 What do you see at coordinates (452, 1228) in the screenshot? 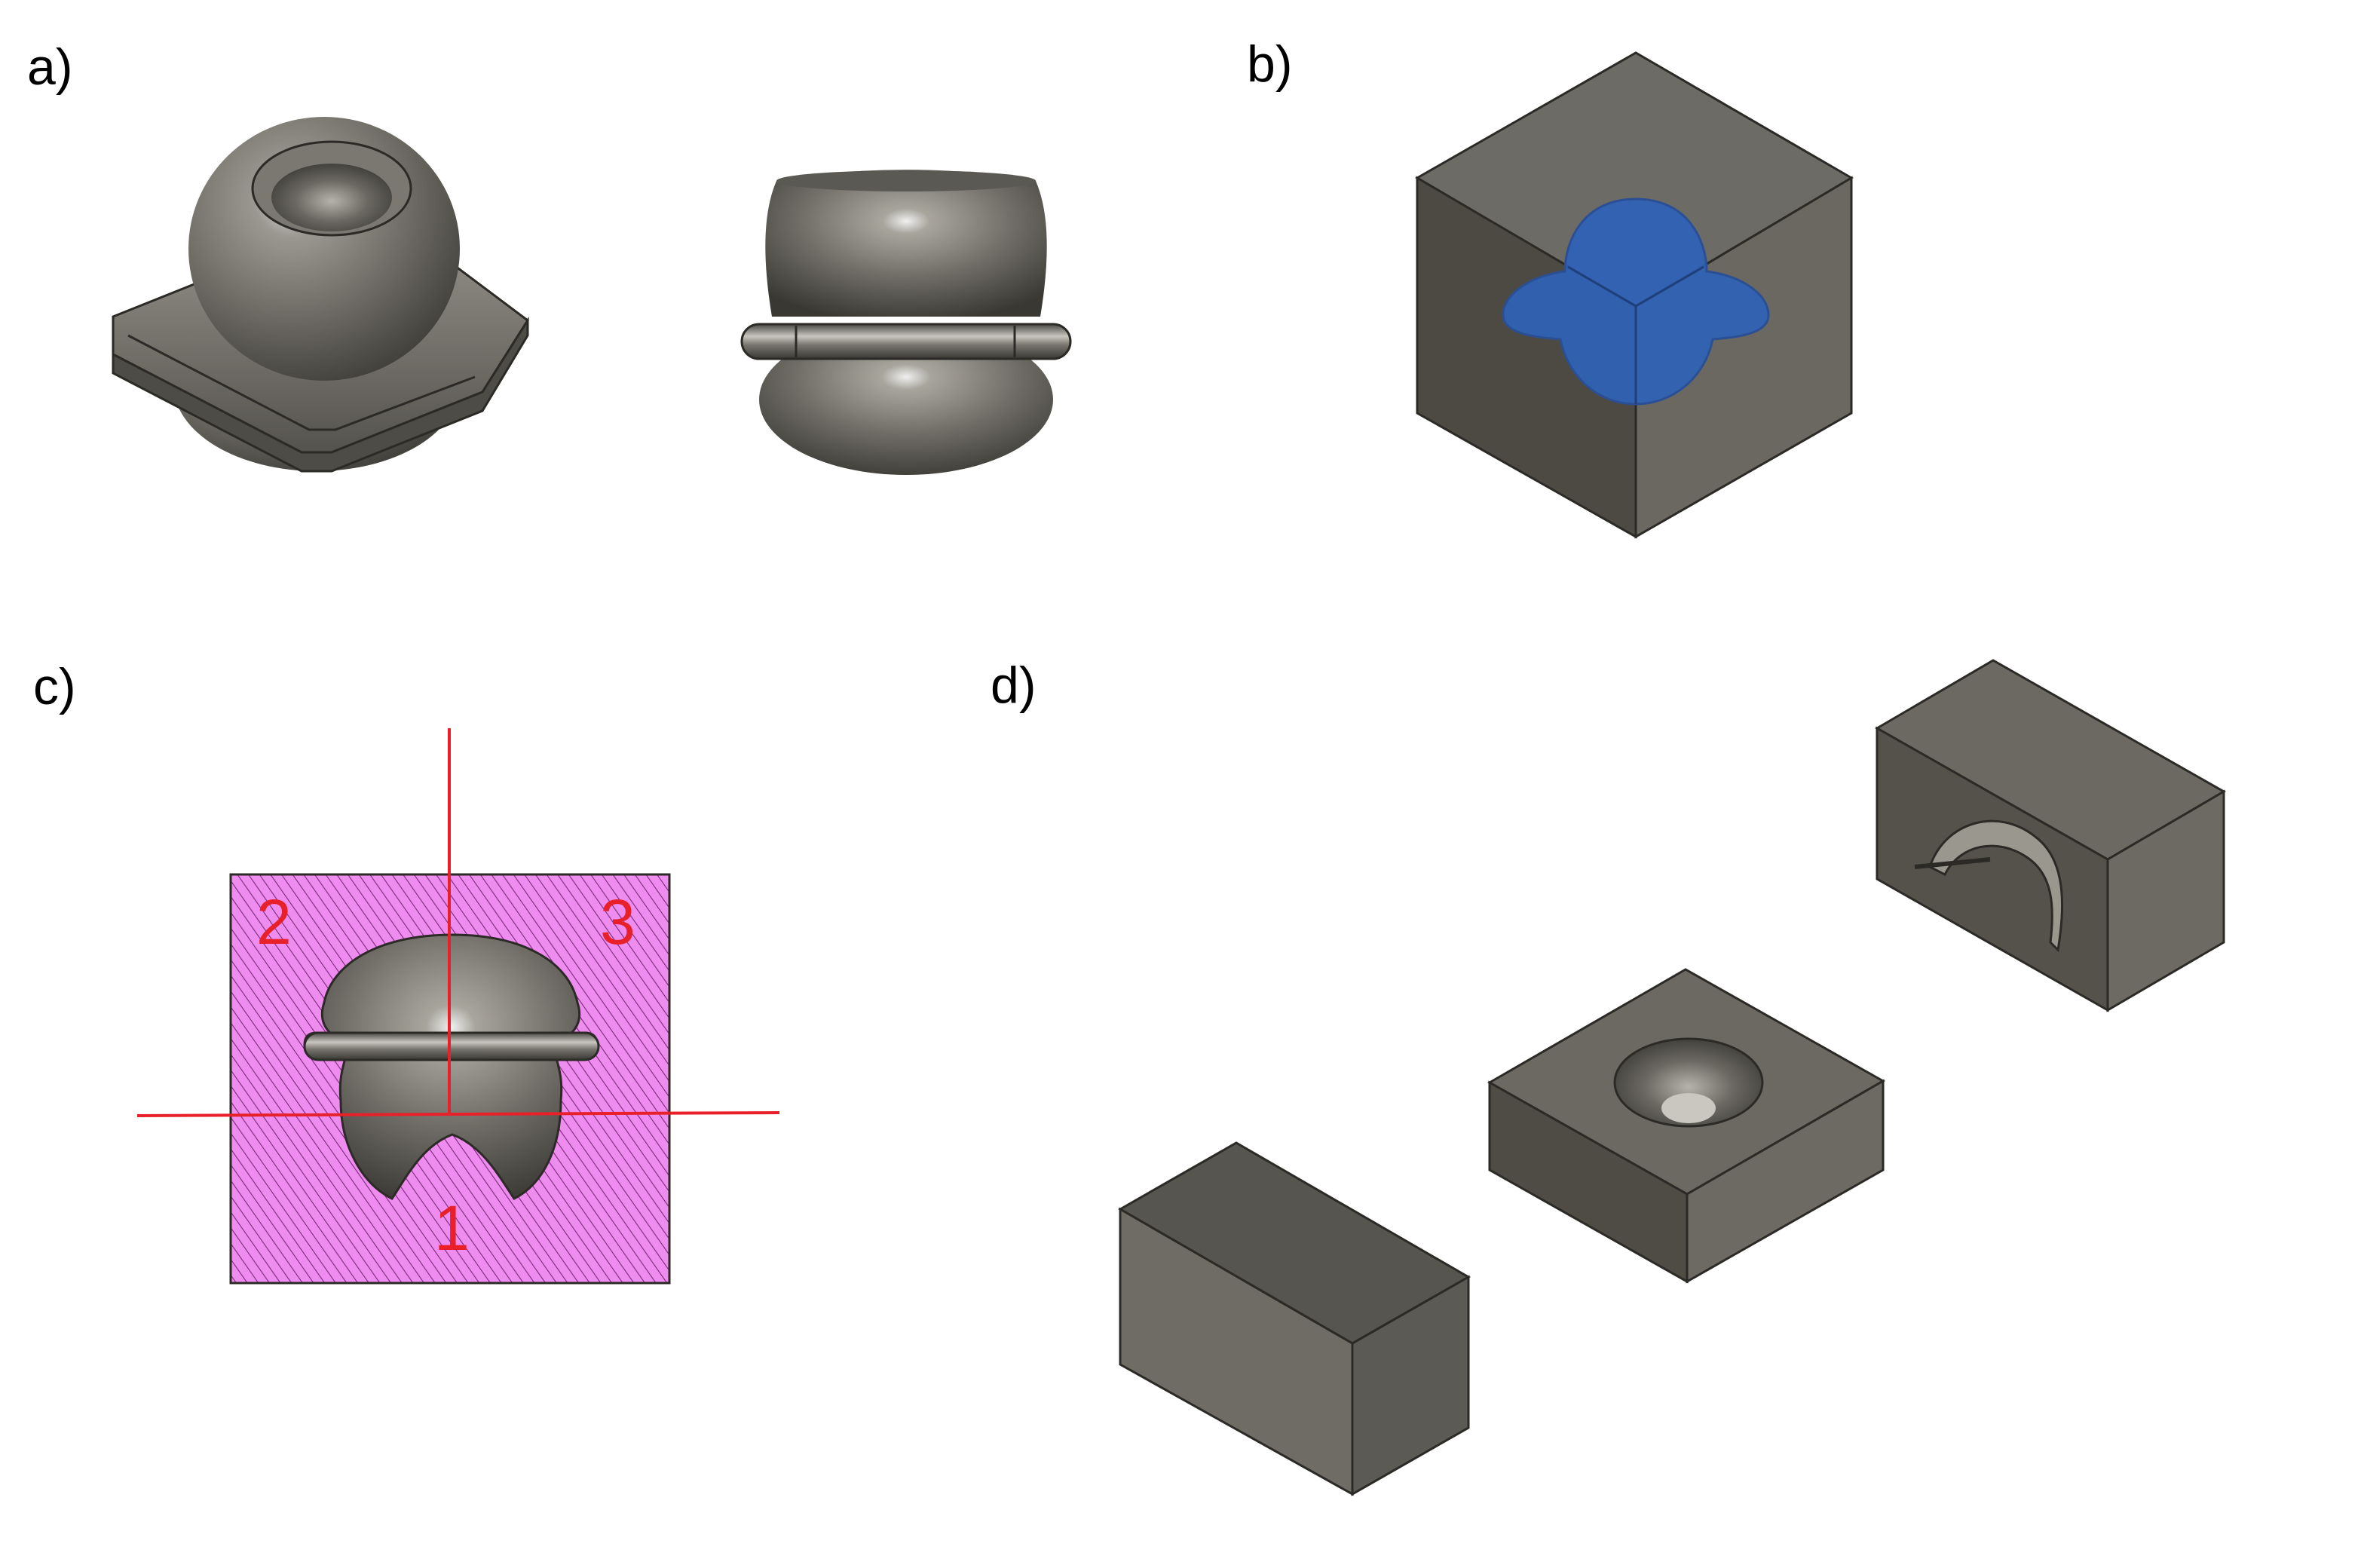
I see `region-label-1: 1` at bounding box center [452, 1228].